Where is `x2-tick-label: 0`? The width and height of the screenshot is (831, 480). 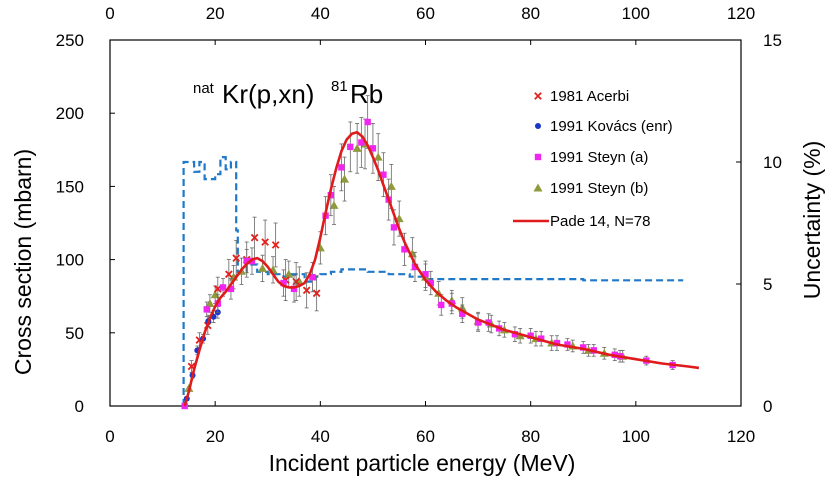
x2-tick-label: 0 is located at coordinates (109, 13).